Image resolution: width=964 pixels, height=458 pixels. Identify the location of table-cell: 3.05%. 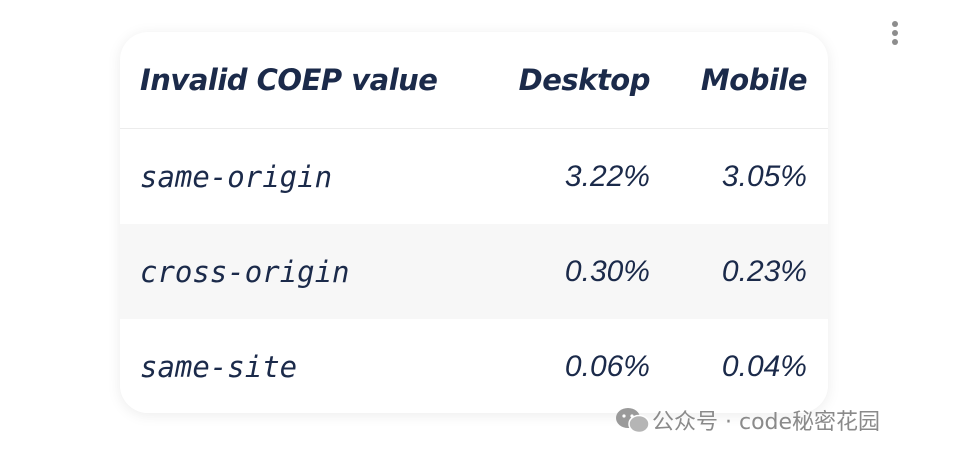
(764, 176).